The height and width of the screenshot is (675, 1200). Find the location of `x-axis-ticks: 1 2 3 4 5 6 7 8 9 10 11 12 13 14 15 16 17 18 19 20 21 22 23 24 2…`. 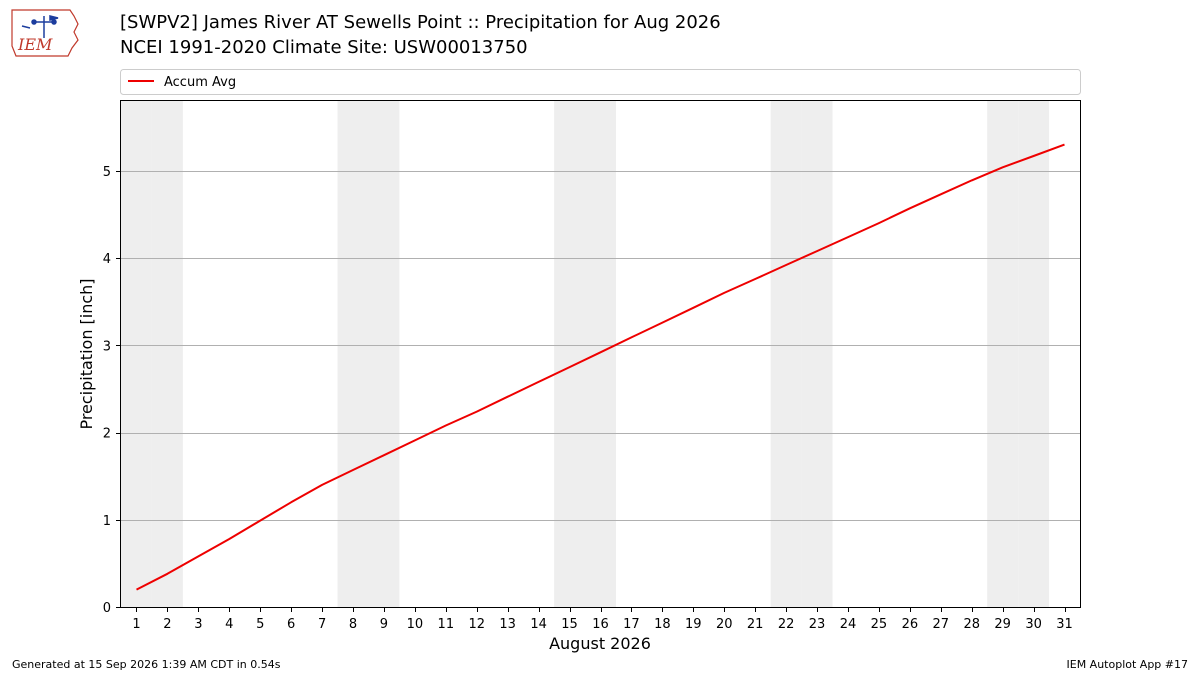

x-axis-ticks: 1 2 3 4 5 6 7 8 9 10 11 12 13 14 15 16 17 18 19 20 21 22 23 24 2… is located at coordinates (602, 619).